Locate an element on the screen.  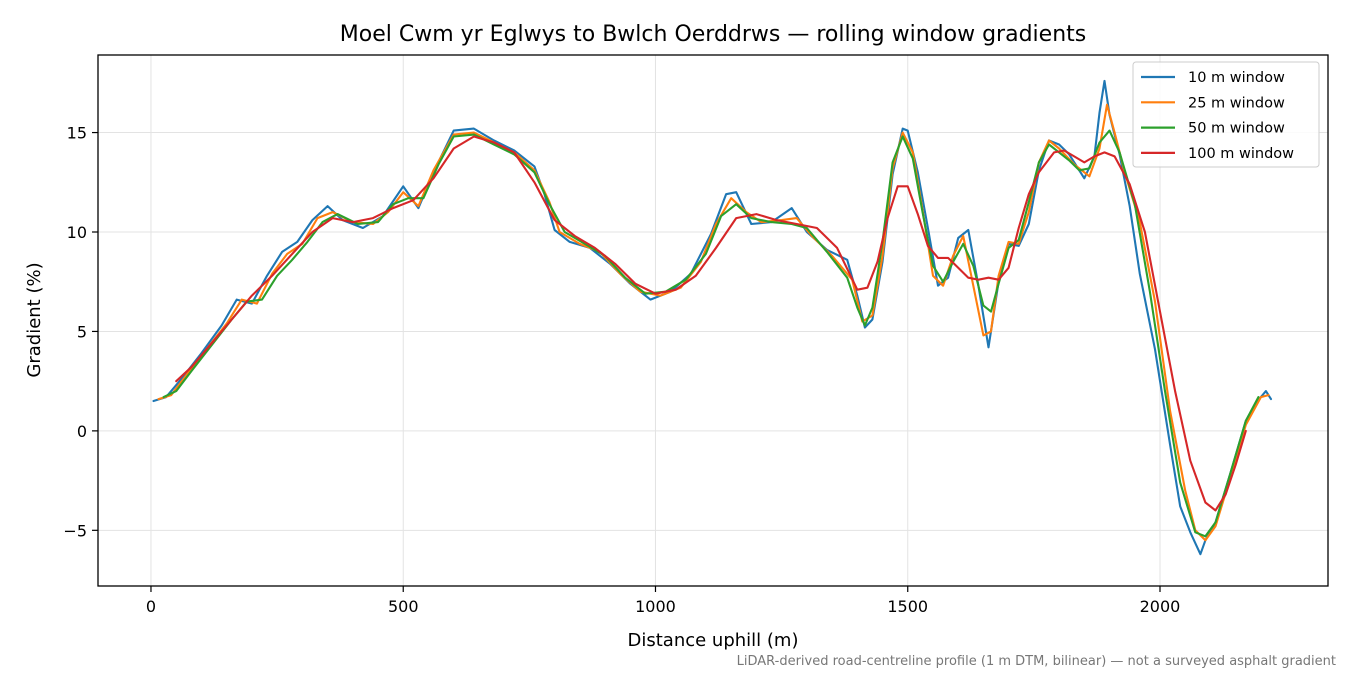
y-tick-label: 10 is located at coordinates (77, 232).